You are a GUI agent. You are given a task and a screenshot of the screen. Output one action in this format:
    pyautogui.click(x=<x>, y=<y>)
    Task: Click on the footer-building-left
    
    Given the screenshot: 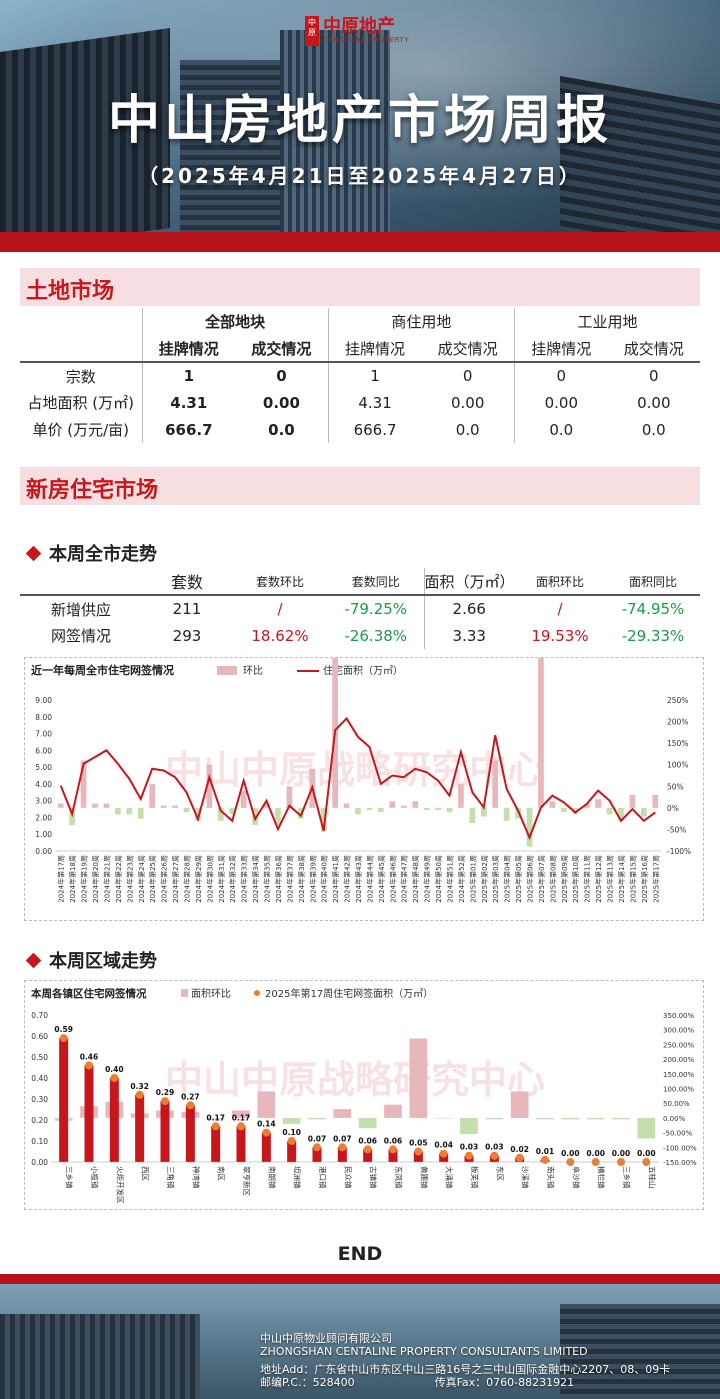 What is the action you would take?
    pyautogui.click(x=100, y=1356)
    